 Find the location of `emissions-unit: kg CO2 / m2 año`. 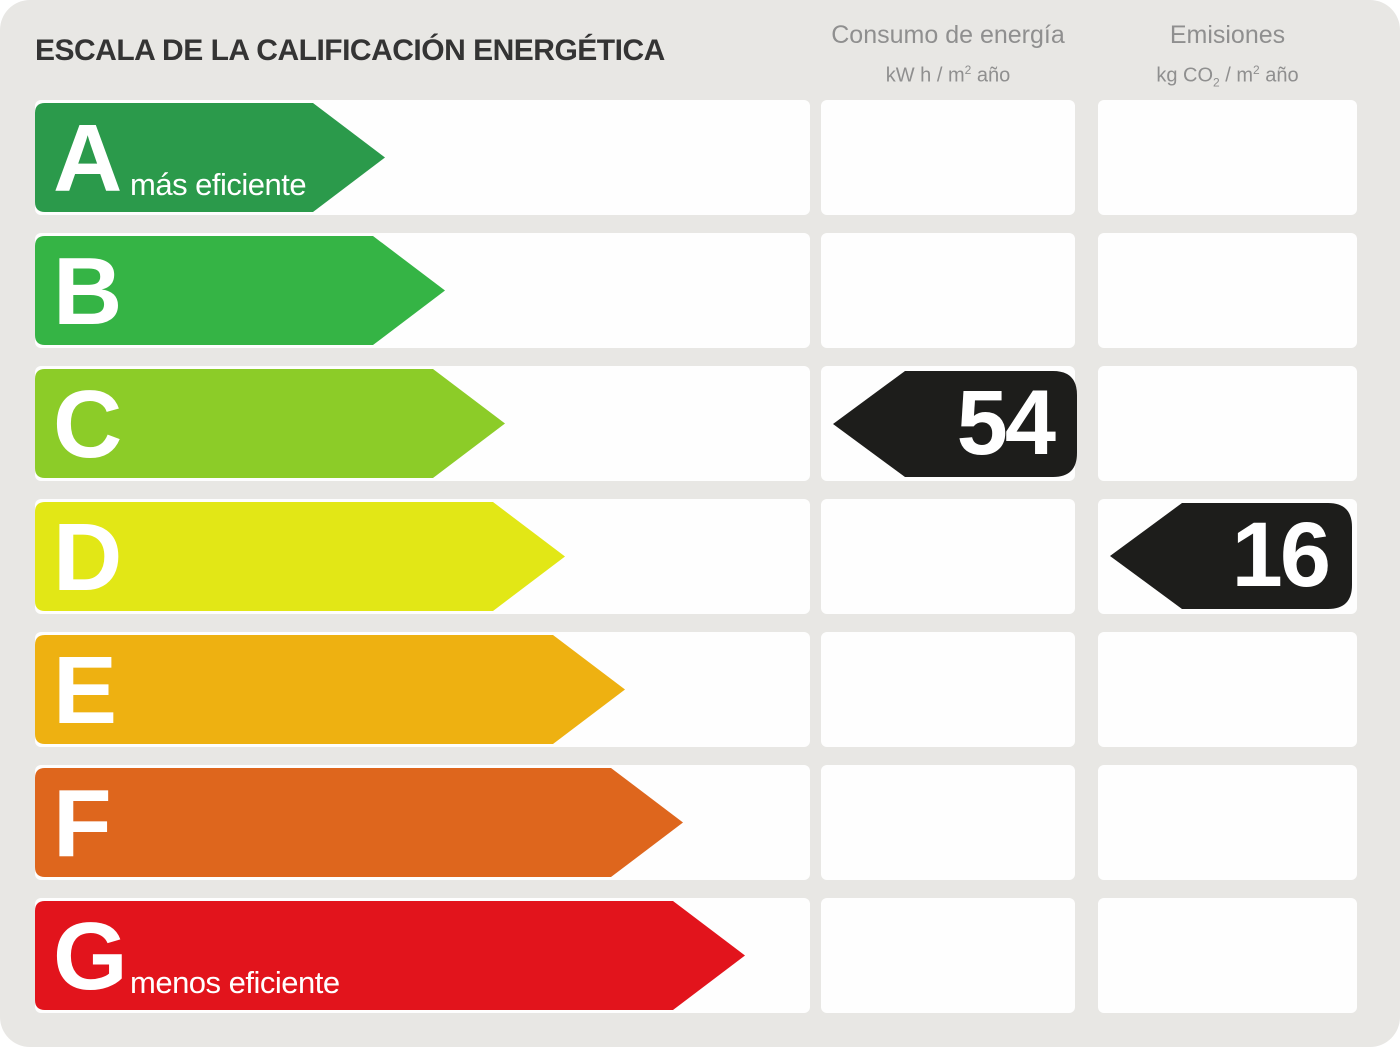

emissions-unit: kg CO2 / m2 año is located at coordinates (1227, 76).